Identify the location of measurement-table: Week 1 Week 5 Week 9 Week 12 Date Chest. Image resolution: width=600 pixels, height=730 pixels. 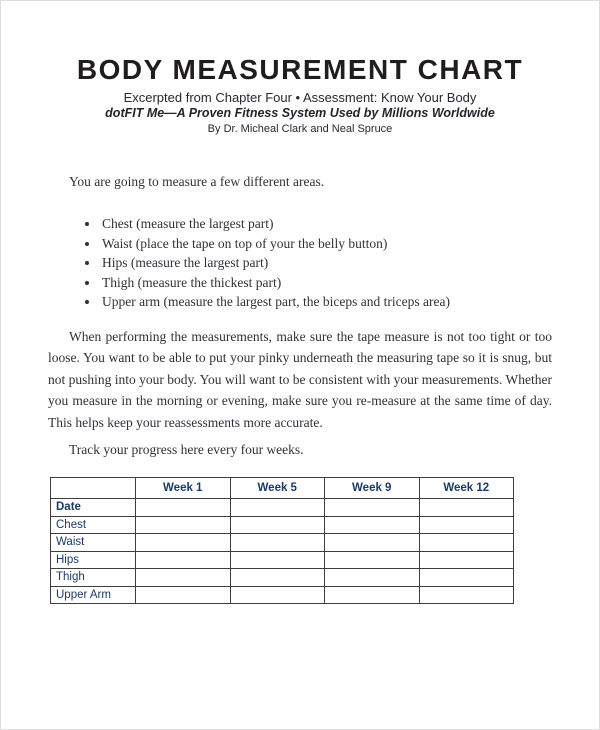
(282, 540).